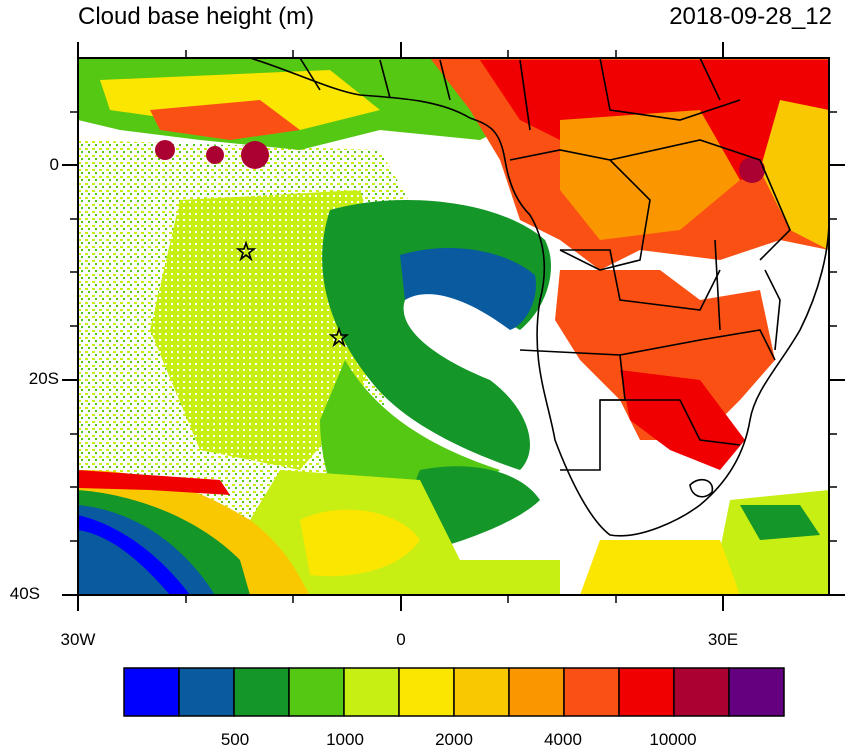  I want to click on ylabel-0: 0, so click(54, 164).